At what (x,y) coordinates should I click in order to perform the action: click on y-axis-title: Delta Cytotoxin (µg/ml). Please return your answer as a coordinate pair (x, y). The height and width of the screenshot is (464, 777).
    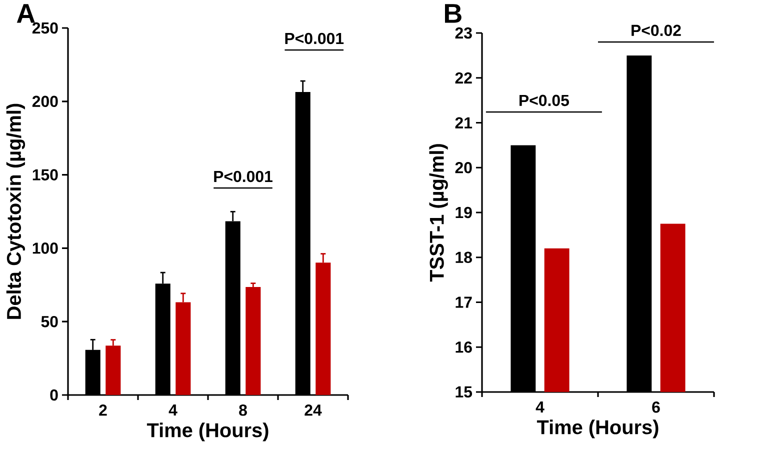
    Looking at the image, I should click on (16, 211).